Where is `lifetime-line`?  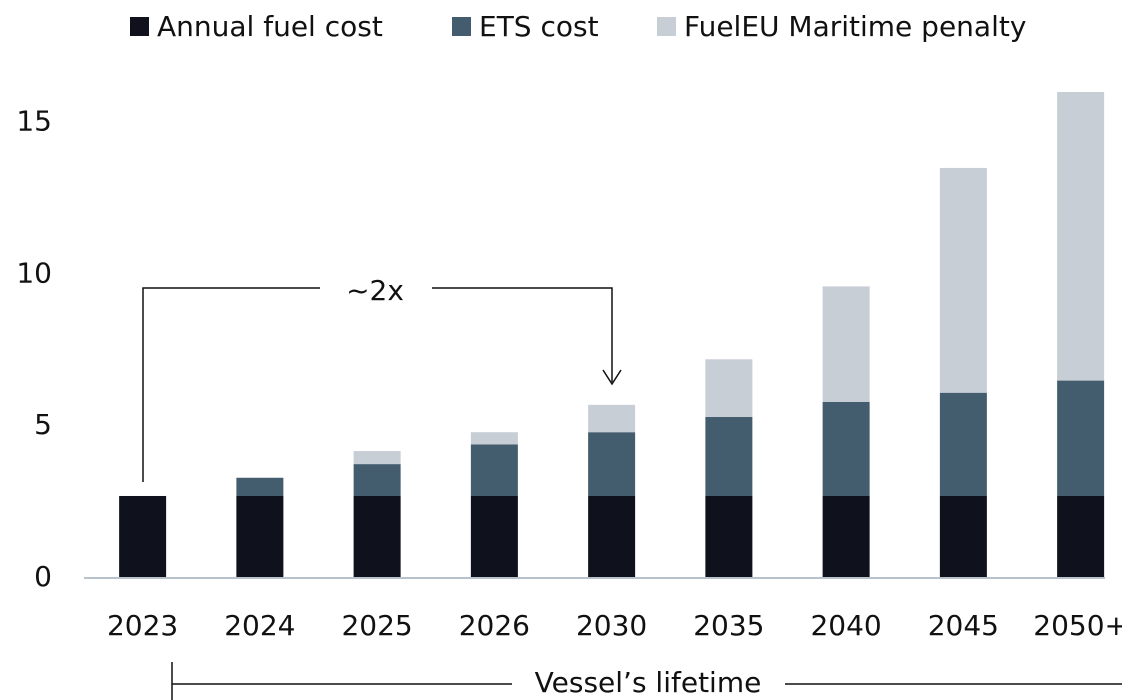
lifetime-line is located at coordinates (646, 681).